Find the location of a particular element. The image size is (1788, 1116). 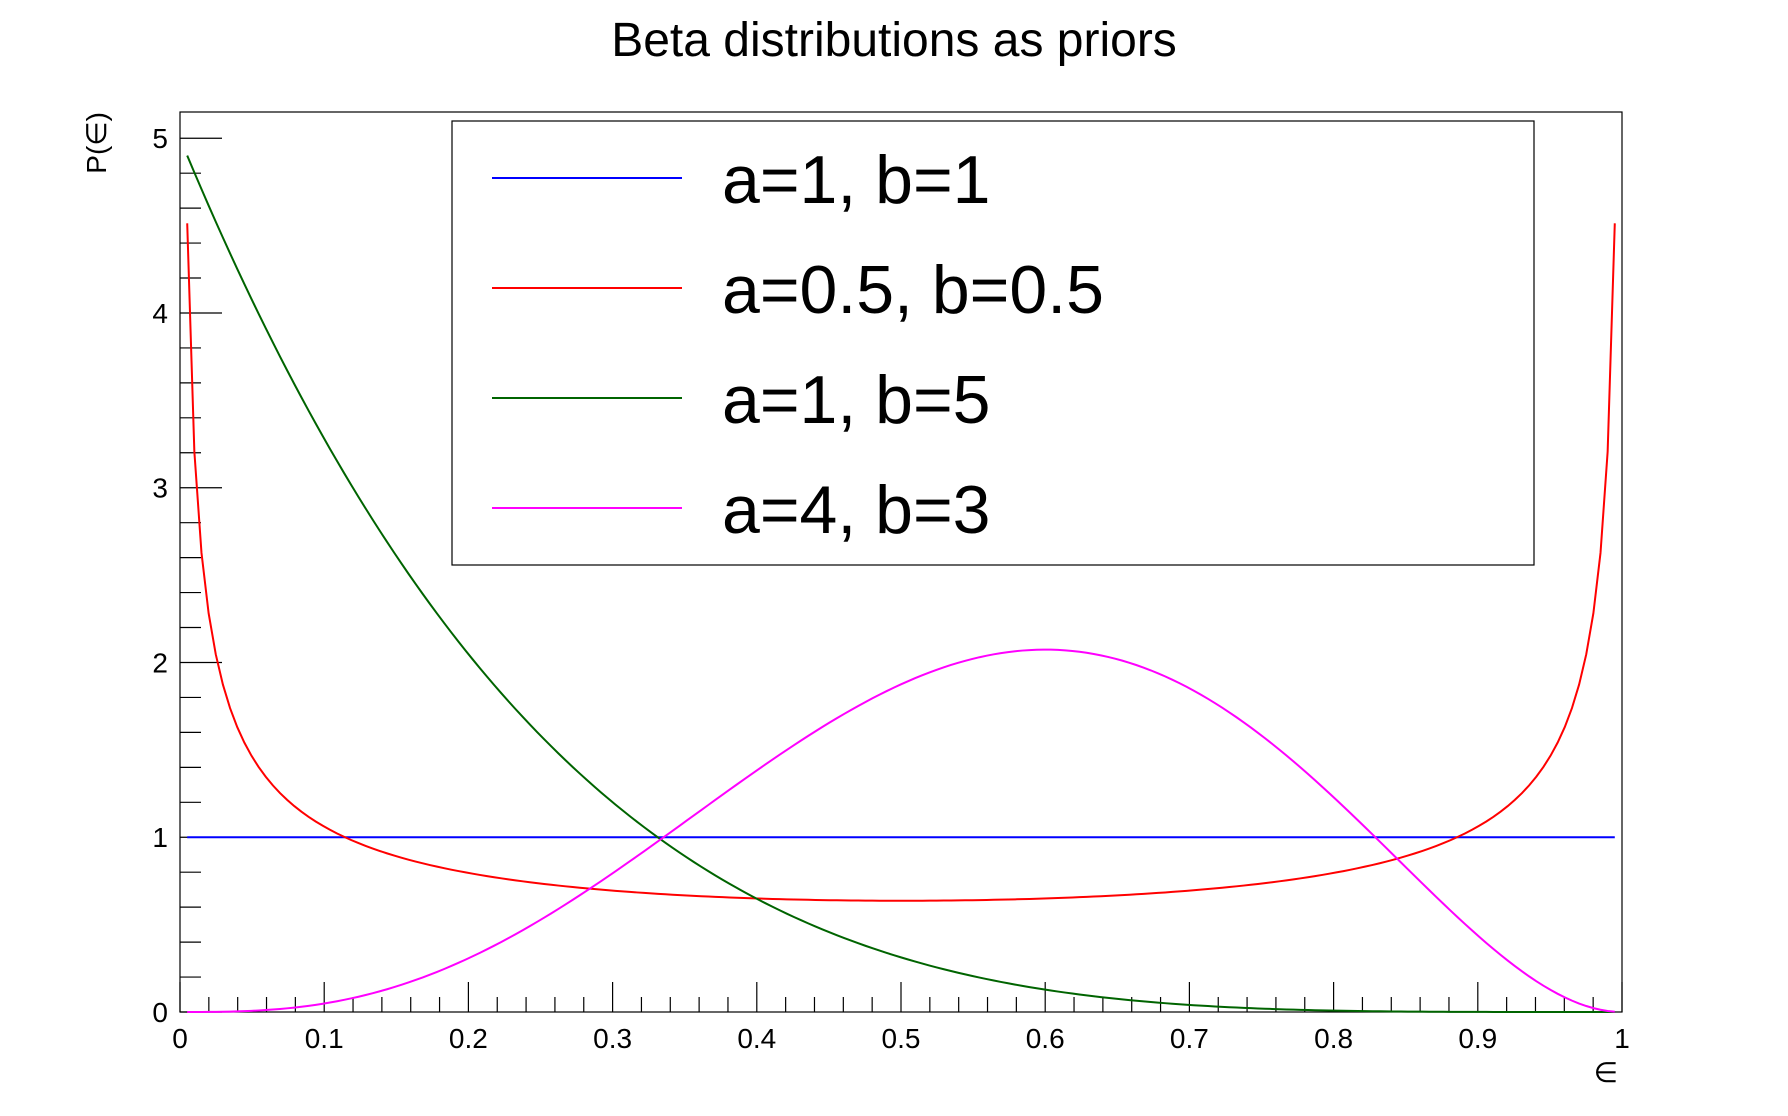

legend-label-4: a=4, b=3 is located at coordinates (856, 510).